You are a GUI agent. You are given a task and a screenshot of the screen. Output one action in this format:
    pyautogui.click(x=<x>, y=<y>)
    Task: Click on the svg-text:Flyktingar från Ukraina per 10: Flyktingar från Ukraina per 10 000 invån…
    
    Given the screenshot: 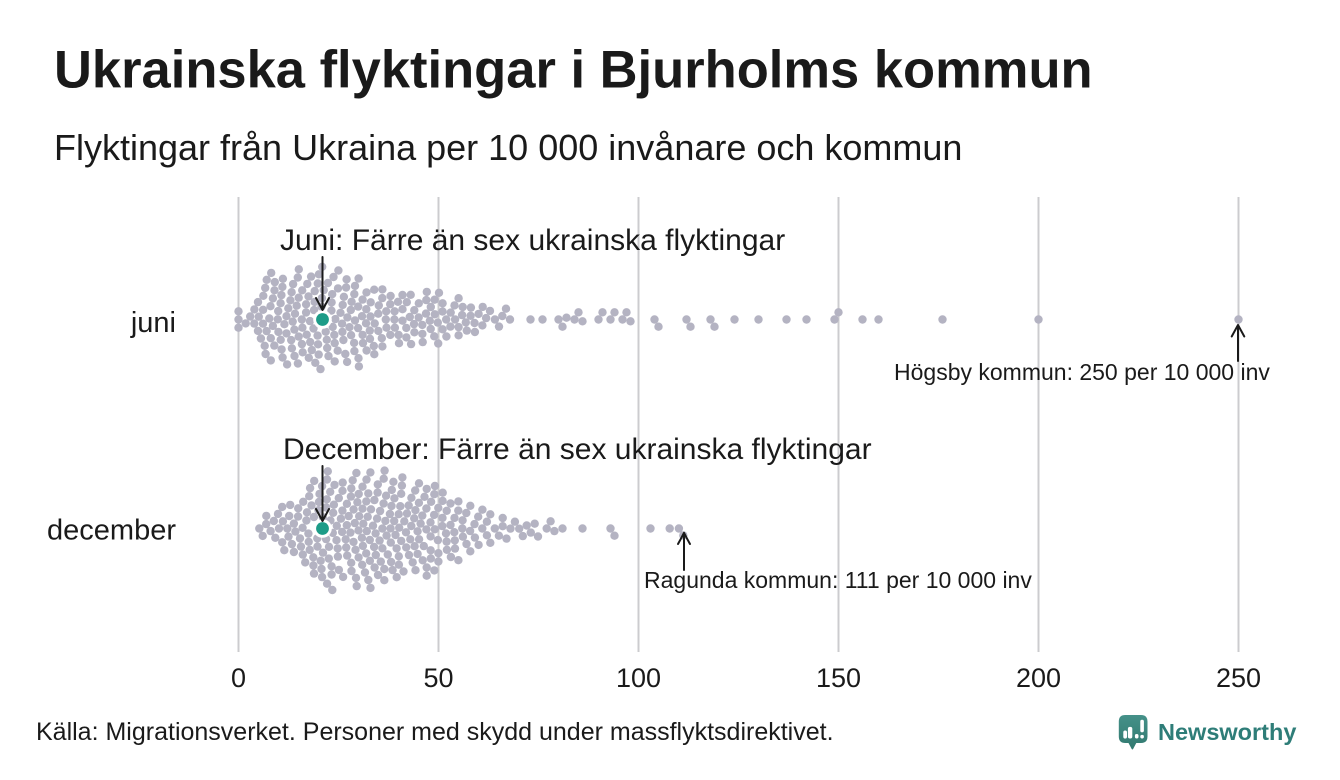 What is the action you would take?
    pyautogui.click(x=508, y=147)
    